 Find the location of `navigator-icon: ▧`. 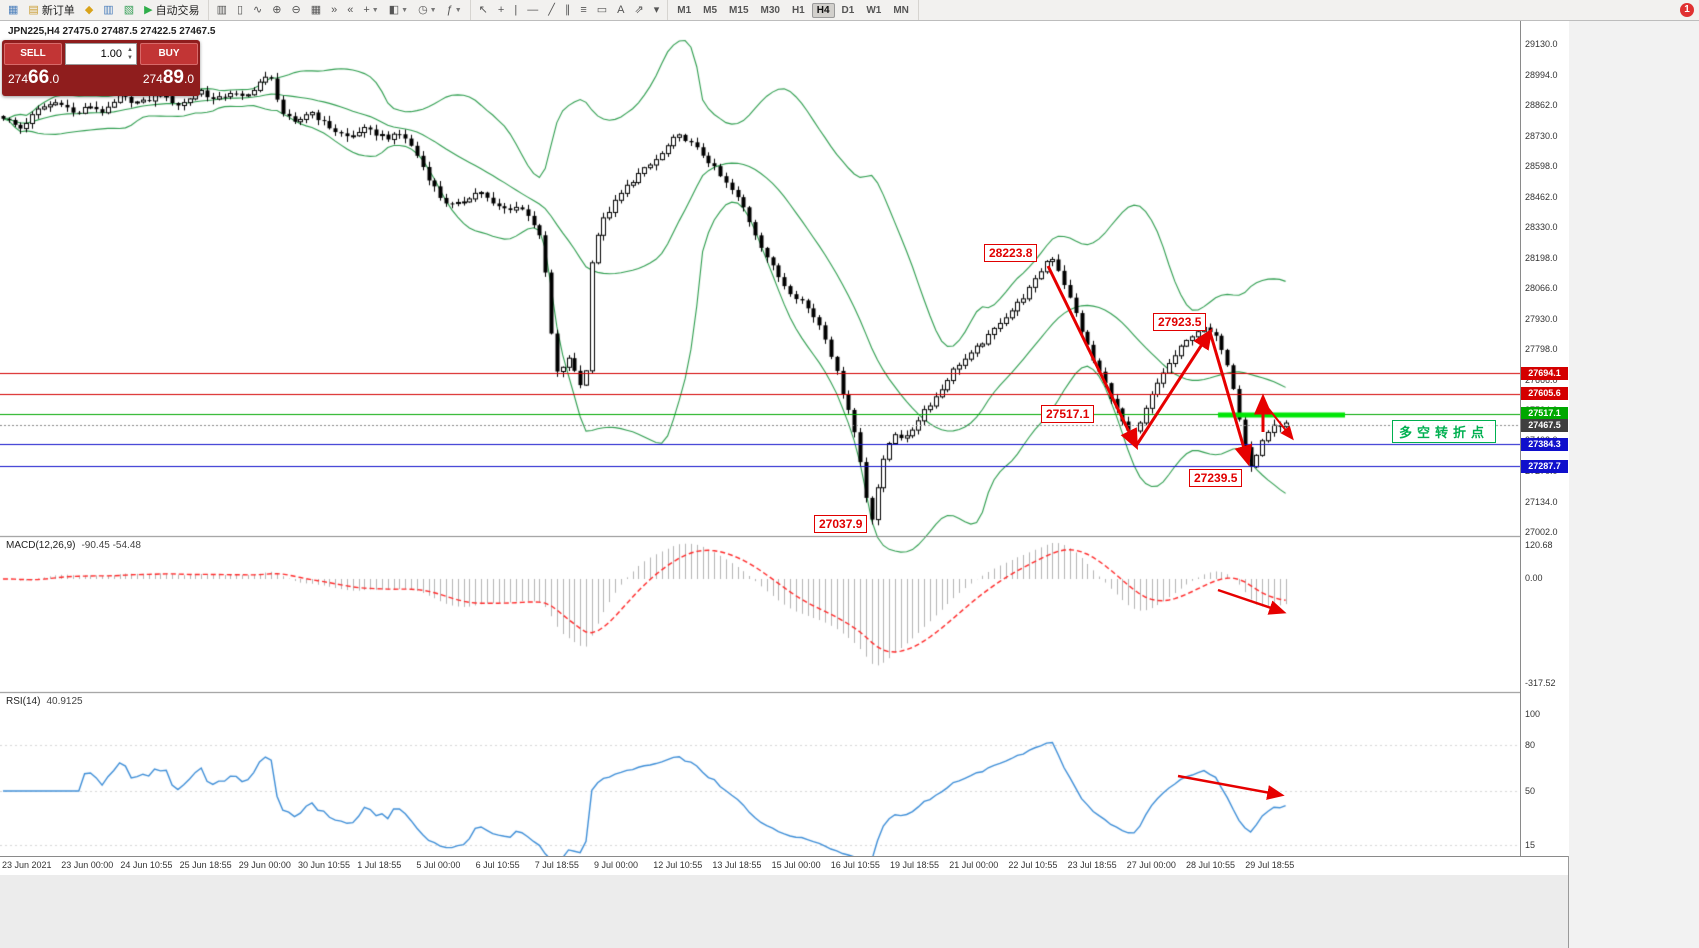

navigator-icon: ▧ is located at coordinates (129, 10).